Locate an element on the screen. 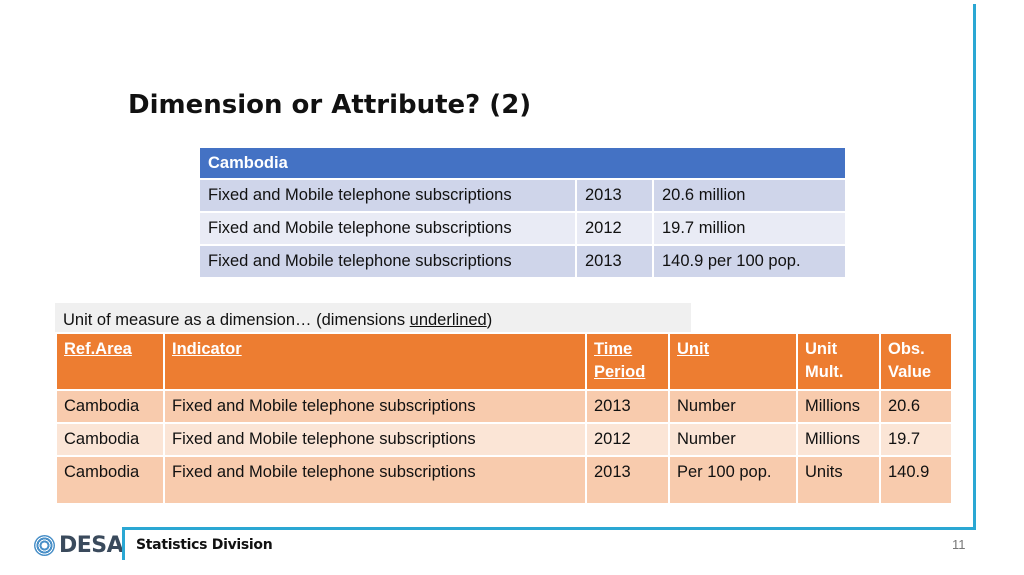 The width and height of the screenshot is (1024, 575). page-number: 11 is located at coordinates (959, 544).